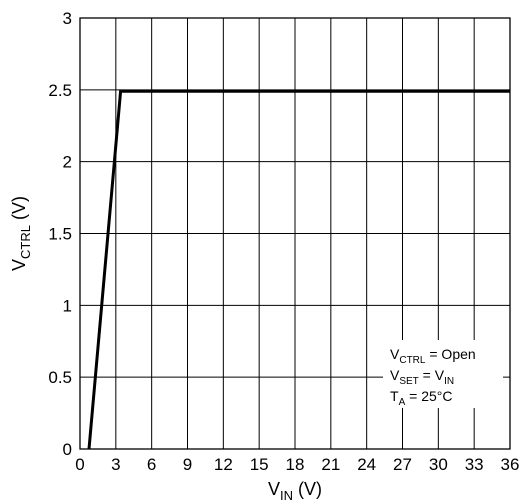 Image resolution: width=526 pixels, height=502 pixels. I want to click on annotation-temp-main: T, so click(394, 396).